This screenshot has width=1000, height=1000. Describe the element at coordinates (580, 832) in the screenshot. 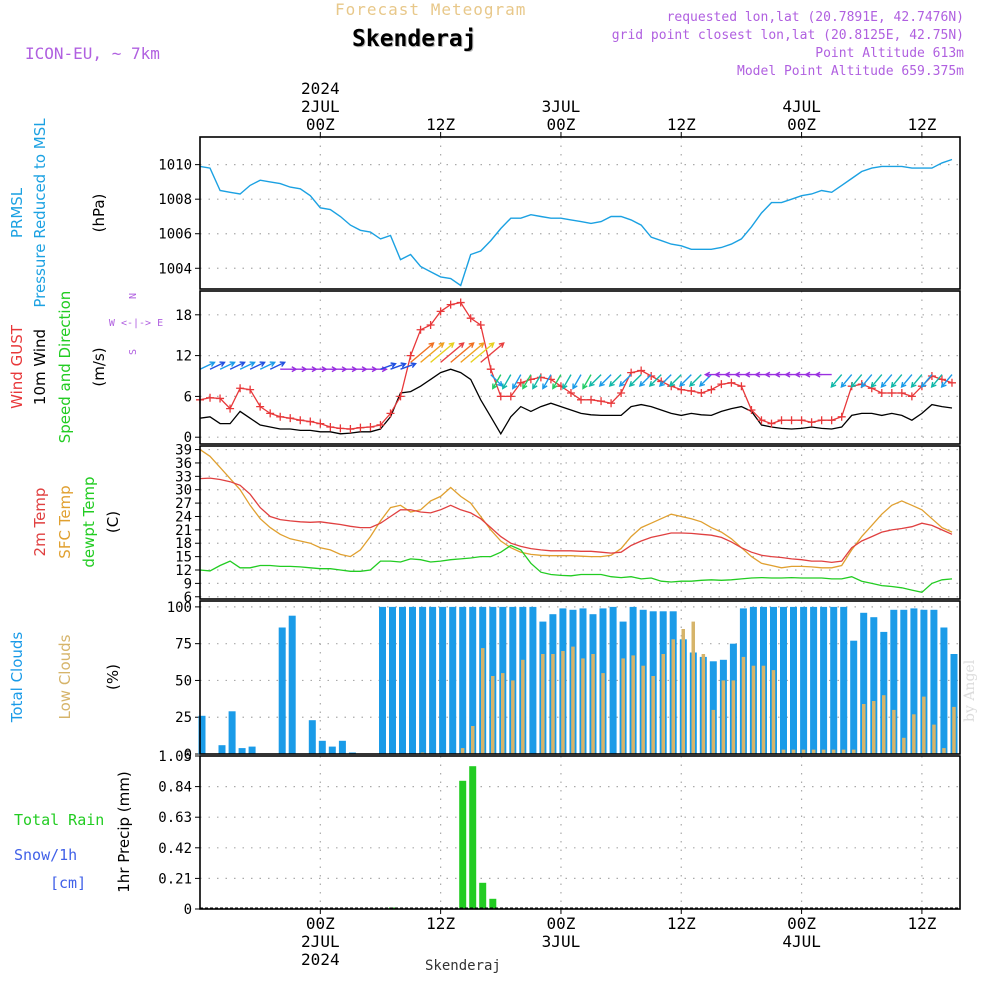

I see `precip-grid` at that location.